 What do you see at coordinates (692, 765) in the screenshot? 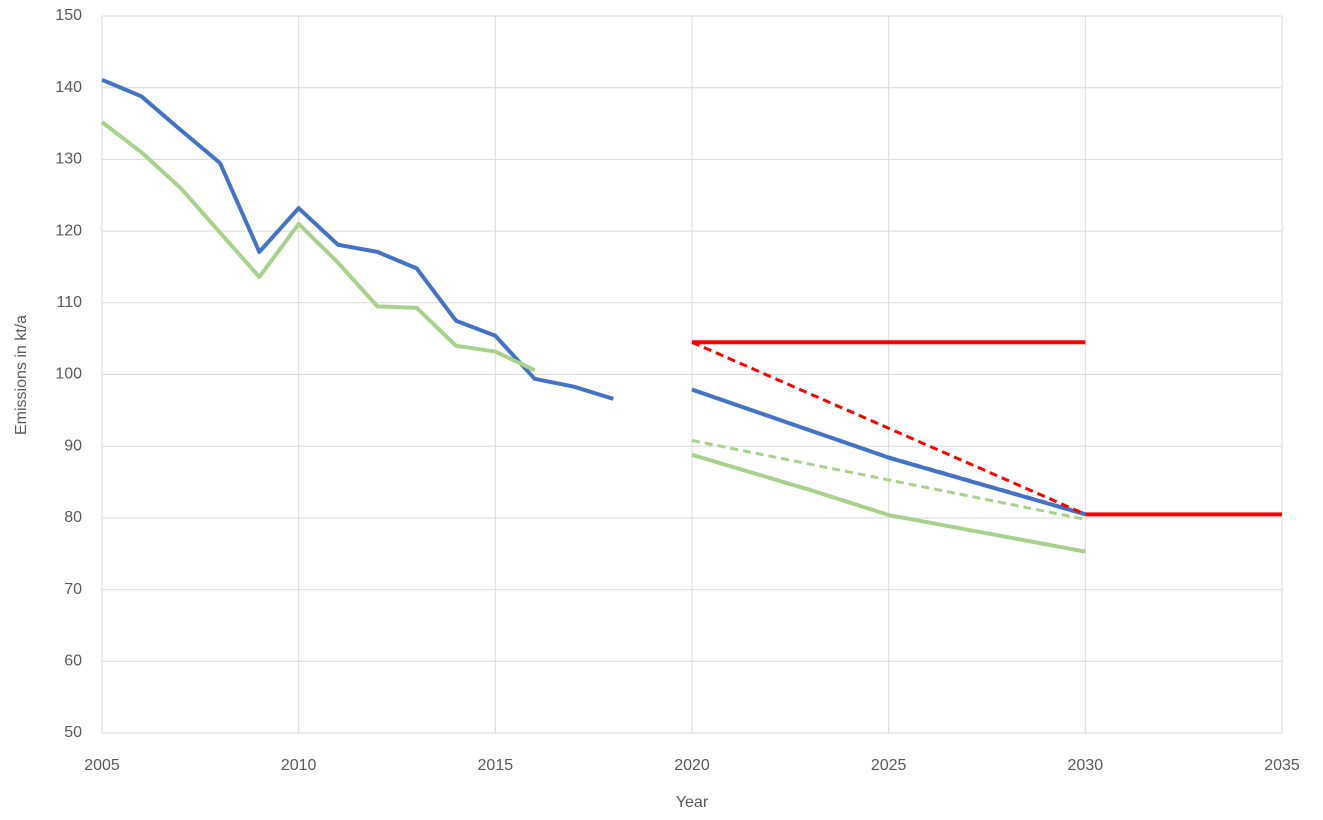
I see `x-tick-label: 2020` at bounding box center [692, 765].